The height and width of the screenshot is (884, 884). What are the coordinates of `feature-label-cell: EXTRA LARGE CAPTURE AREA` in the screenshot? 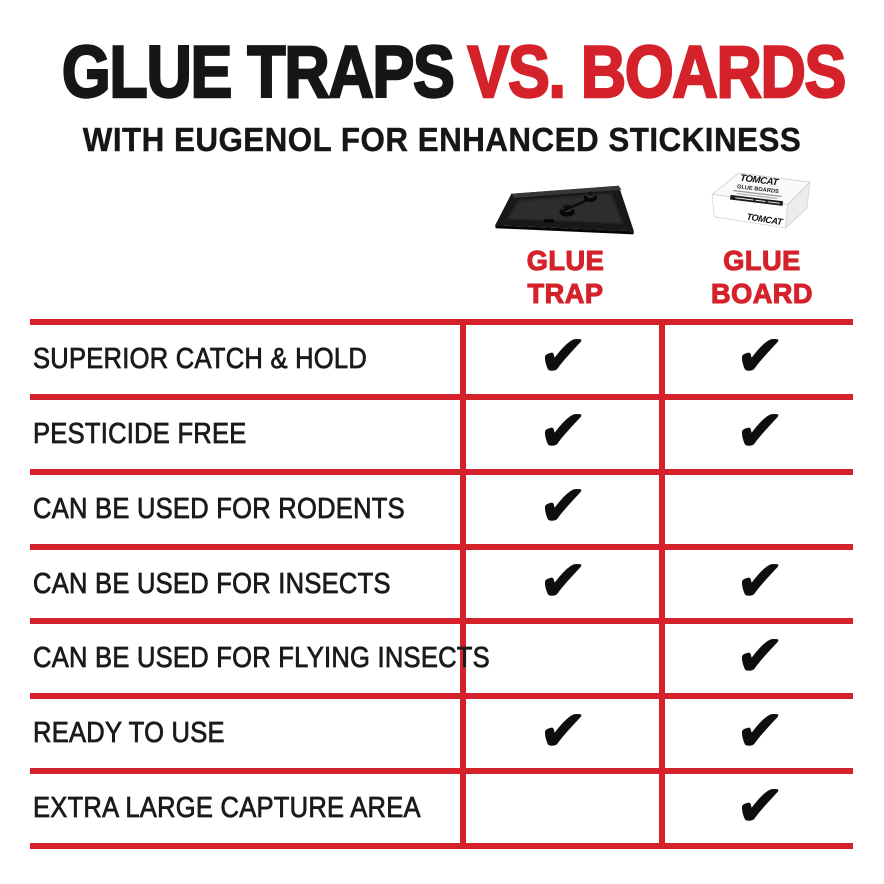 It's located at (245, 808).